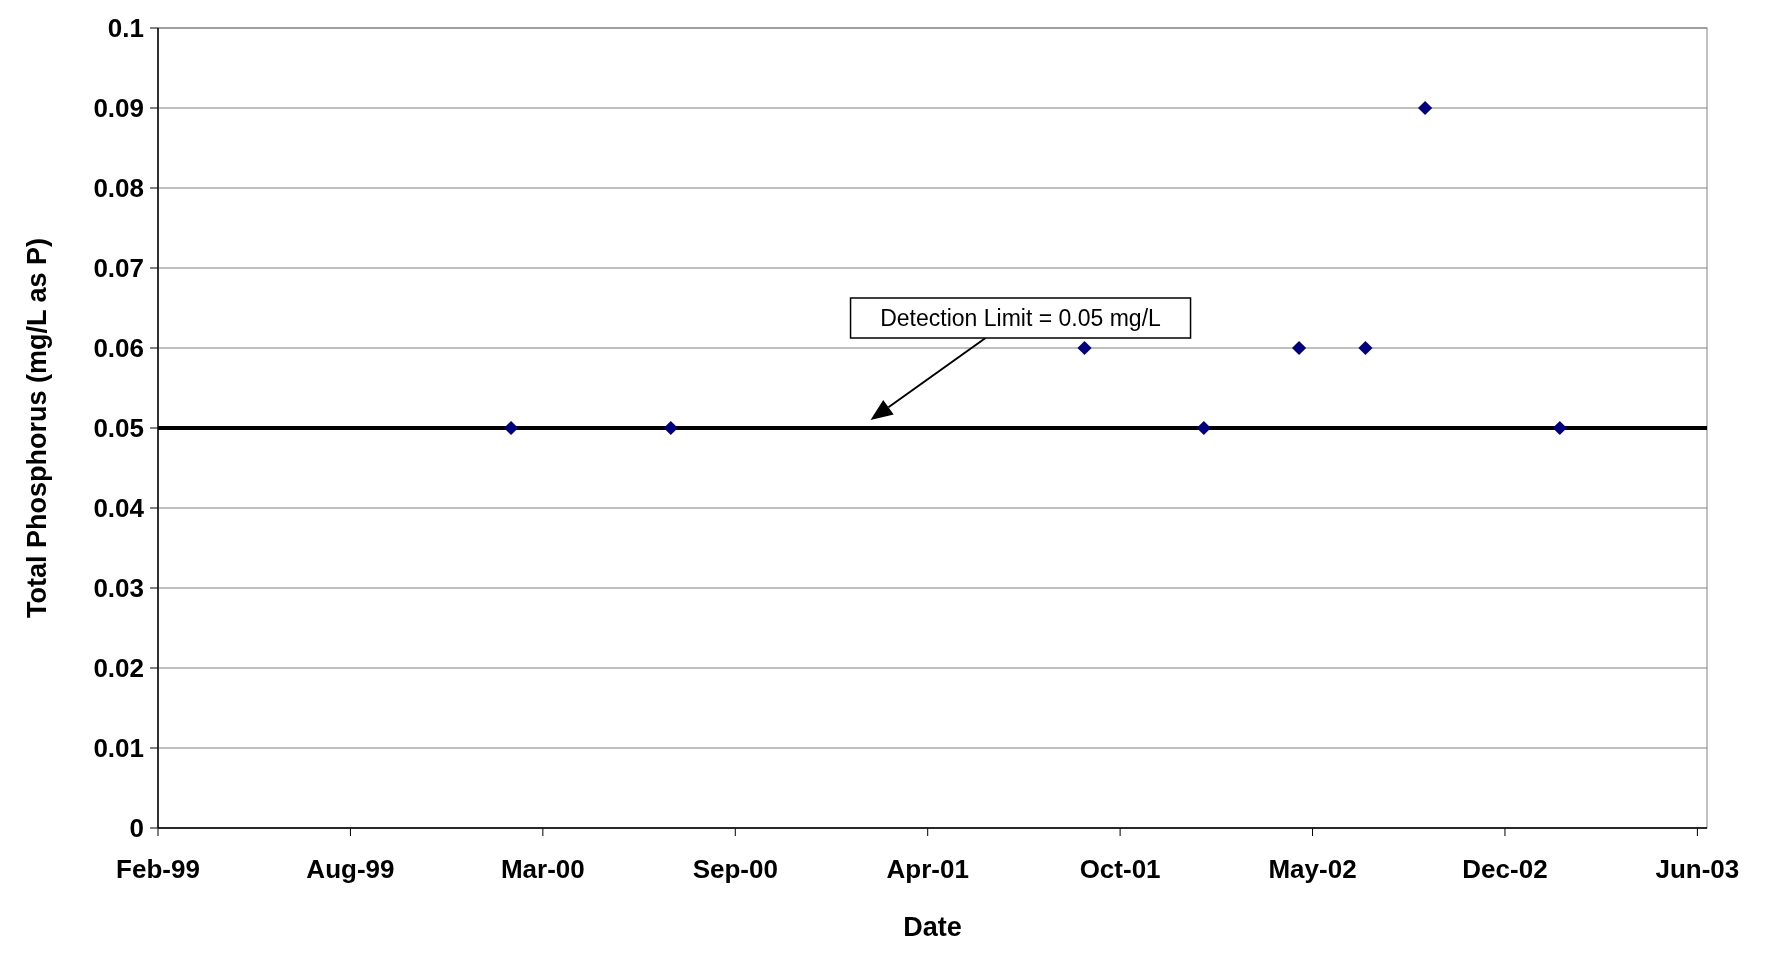  What do you see at coordinates (118, 188) in the screenshot?
I see `y-tick-label: 0.08` at bounding box center [118, 188].